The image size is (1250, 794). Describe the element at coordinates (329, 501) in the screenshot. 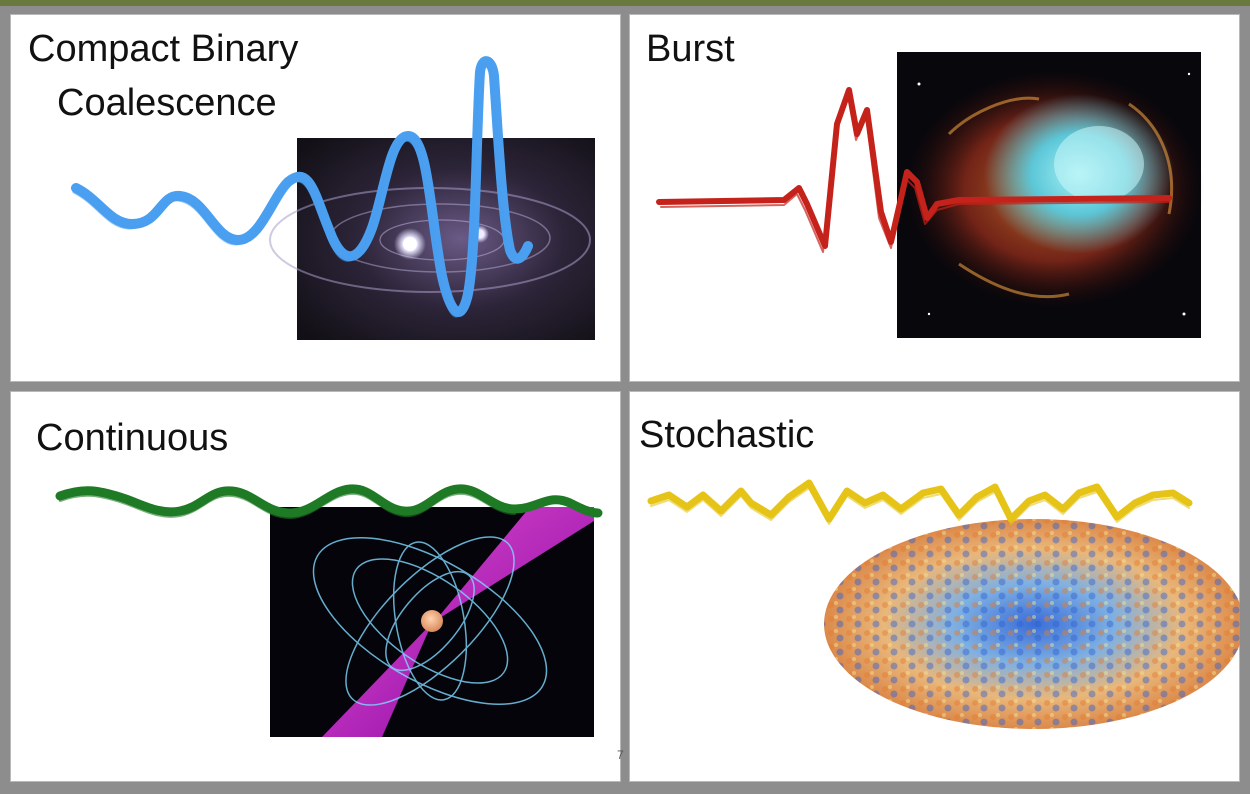

I see `continuous-waveform` at that location.